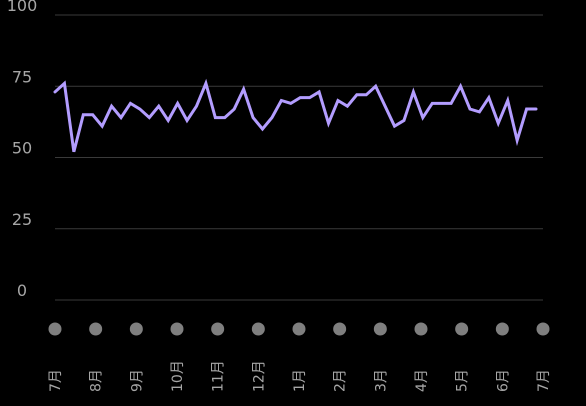 Image resolution: width=586 pixels, height=406 pixels. I want to click on x-tick-label: 10月, so click(178, 376).